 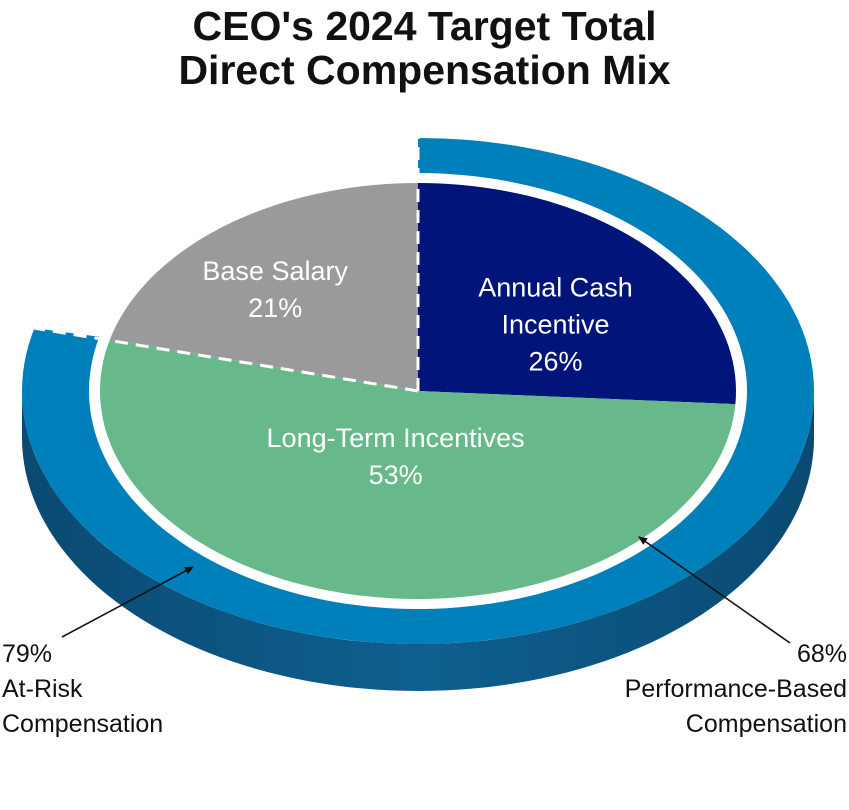 What do you see at coordinates (275, 271) in the screenshot?
I see `slice-label-base-salary: Base Salary` at bounding box center [275, 271].